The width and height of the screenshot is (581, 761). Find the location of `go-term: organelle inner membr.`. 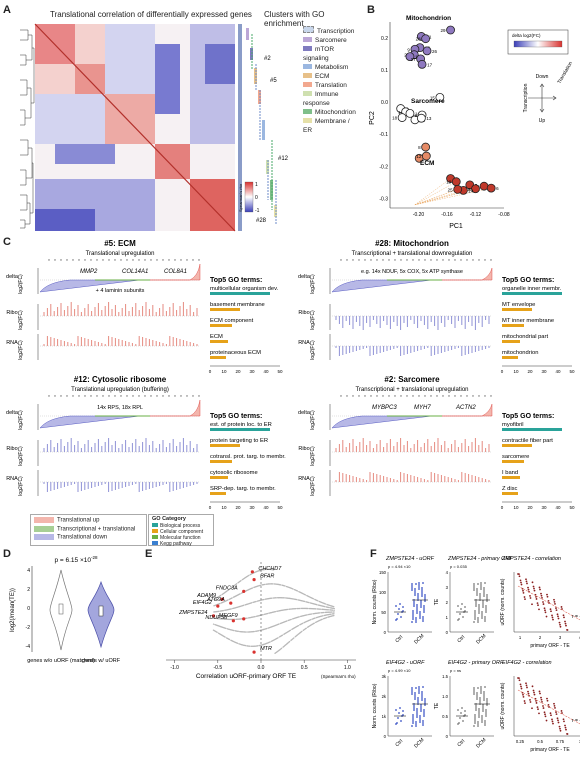

go-term: organelle inner membr. is located at coordinates (532, 289).